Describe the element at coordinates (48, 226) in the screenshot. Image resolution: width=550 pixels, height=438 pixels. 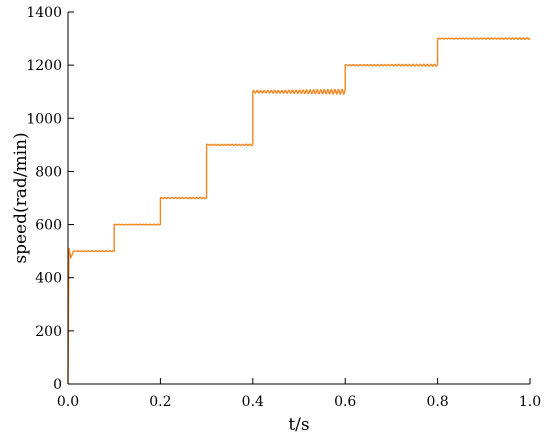
I see `y-tick-label: 600` at that location.